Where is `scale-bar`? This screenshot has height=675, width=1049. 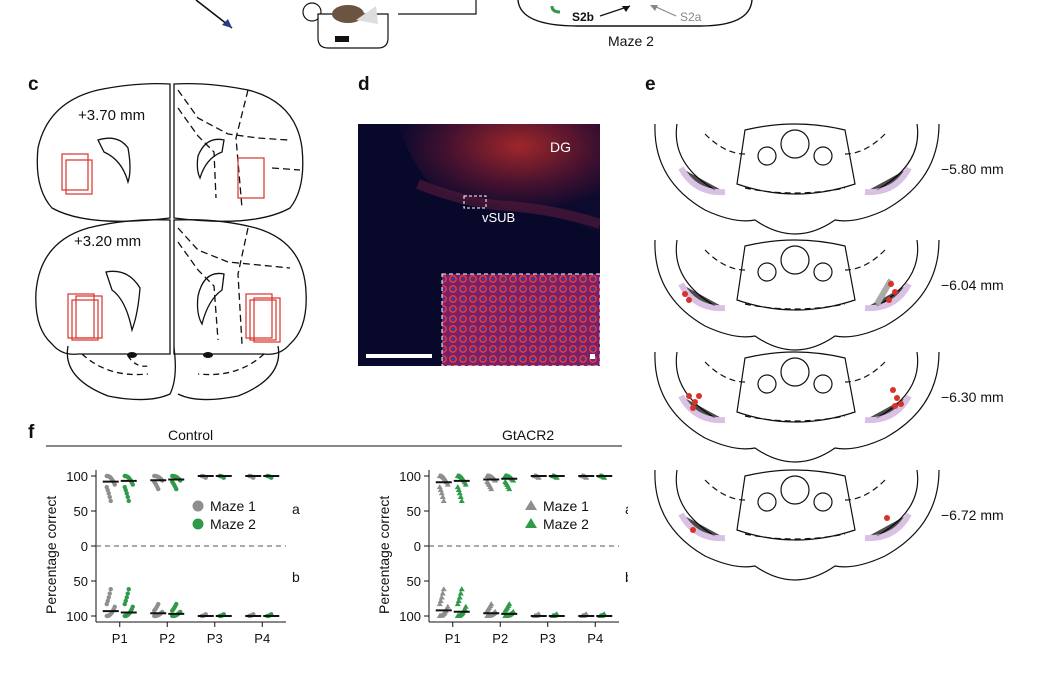 scale-bar is located at coordinates (399, 356).